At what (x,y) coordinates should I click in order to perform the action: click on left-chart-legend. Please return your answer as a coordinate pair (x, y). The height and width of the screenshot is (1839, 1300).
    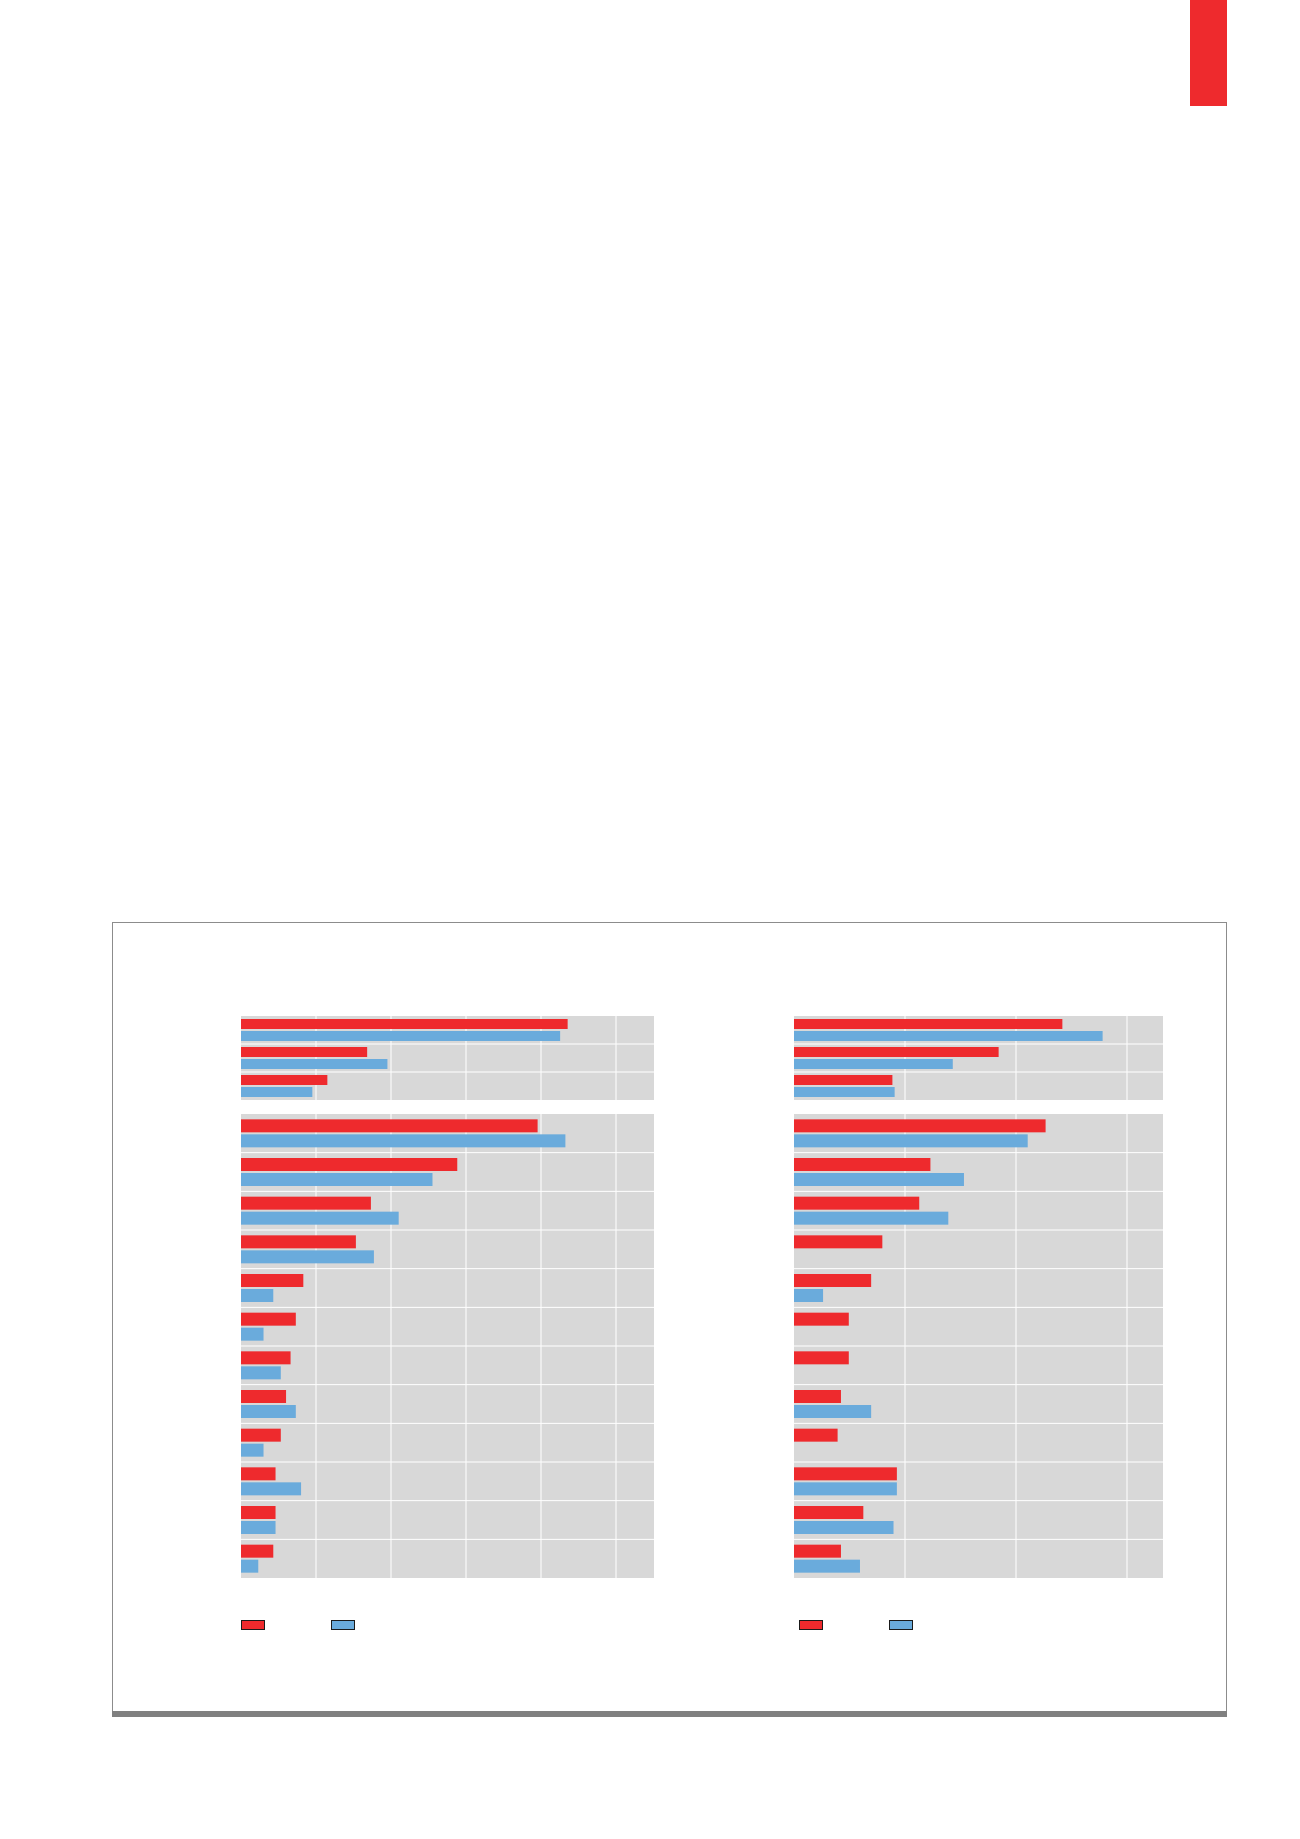
    Looking at the image, I should click on (331, 1625).